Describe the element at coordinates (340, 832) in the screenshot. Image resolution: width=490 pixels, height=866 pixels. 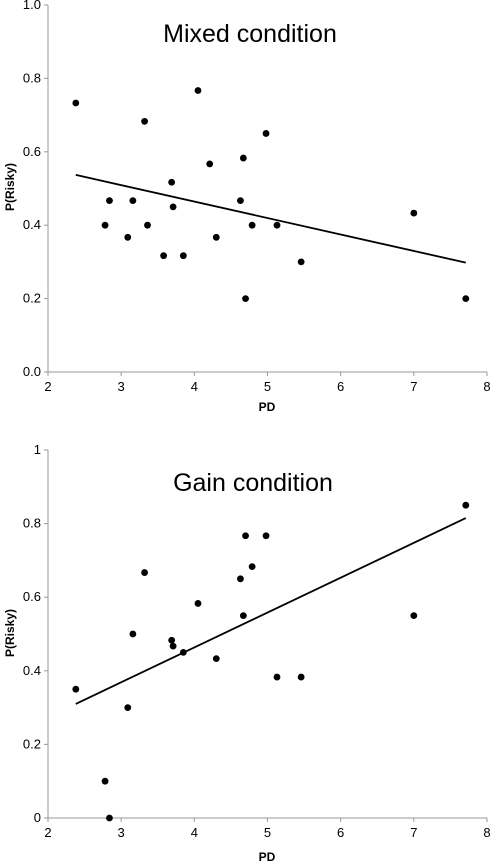
I see `x-tick-label-gain: 6` at that location.